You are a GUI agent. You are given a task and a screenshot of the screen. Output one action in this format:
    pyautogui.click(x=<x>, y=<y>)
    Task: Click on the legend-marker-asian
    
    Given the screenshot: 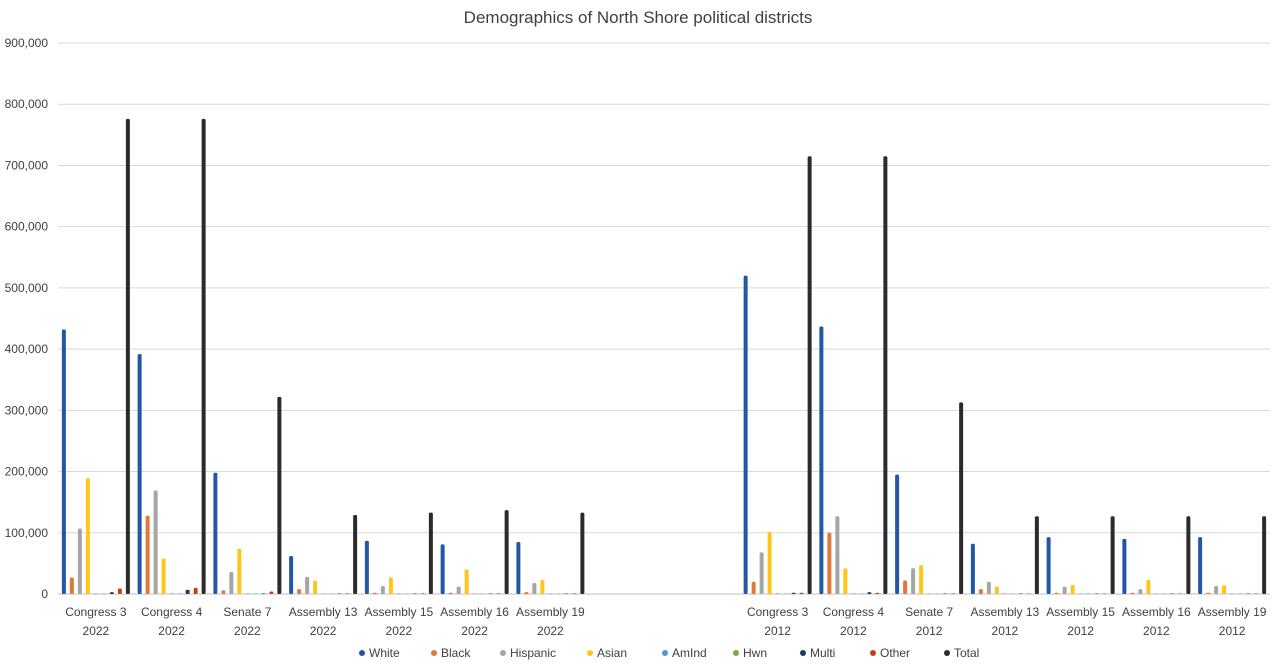 What is the action you would take?
    pyautogui.click(x=590, y=653)
    